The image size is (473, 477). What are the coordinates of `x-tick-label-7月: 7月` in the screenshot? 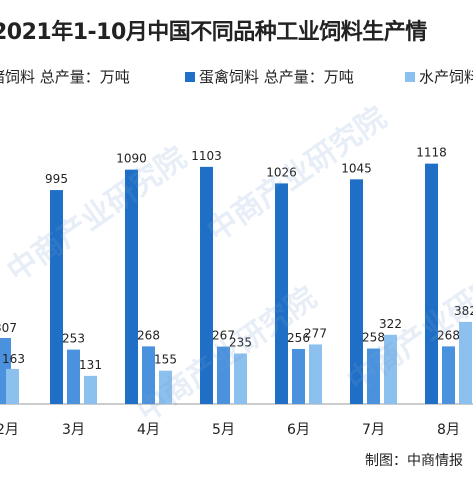 It's located at (373, 430).